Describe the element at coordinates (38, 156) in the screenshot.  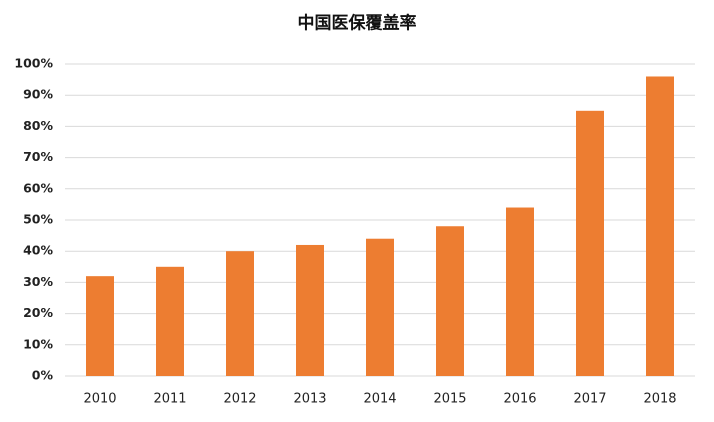
I see `y-tick-label: 70%` at that location.